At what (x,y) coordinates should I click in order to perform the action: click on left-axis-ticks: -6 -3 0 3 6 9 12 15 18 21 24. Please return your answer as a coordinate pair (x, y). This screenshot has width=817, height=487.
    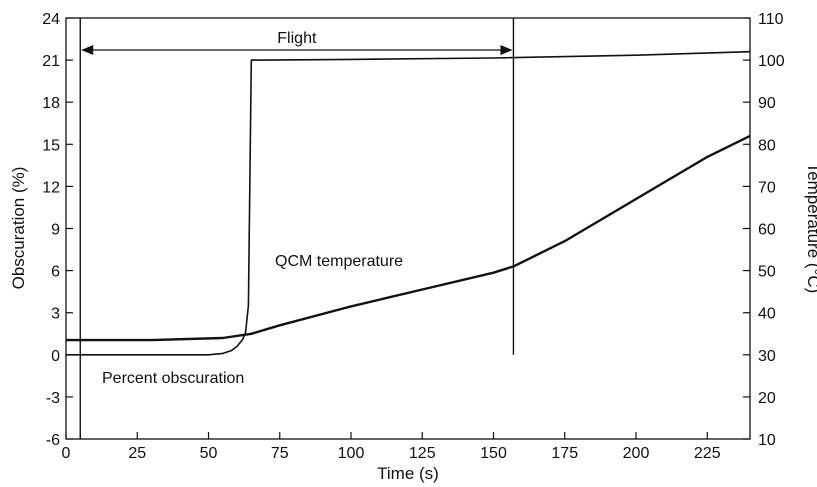
    Looking at the image, I should click on (57, 230).